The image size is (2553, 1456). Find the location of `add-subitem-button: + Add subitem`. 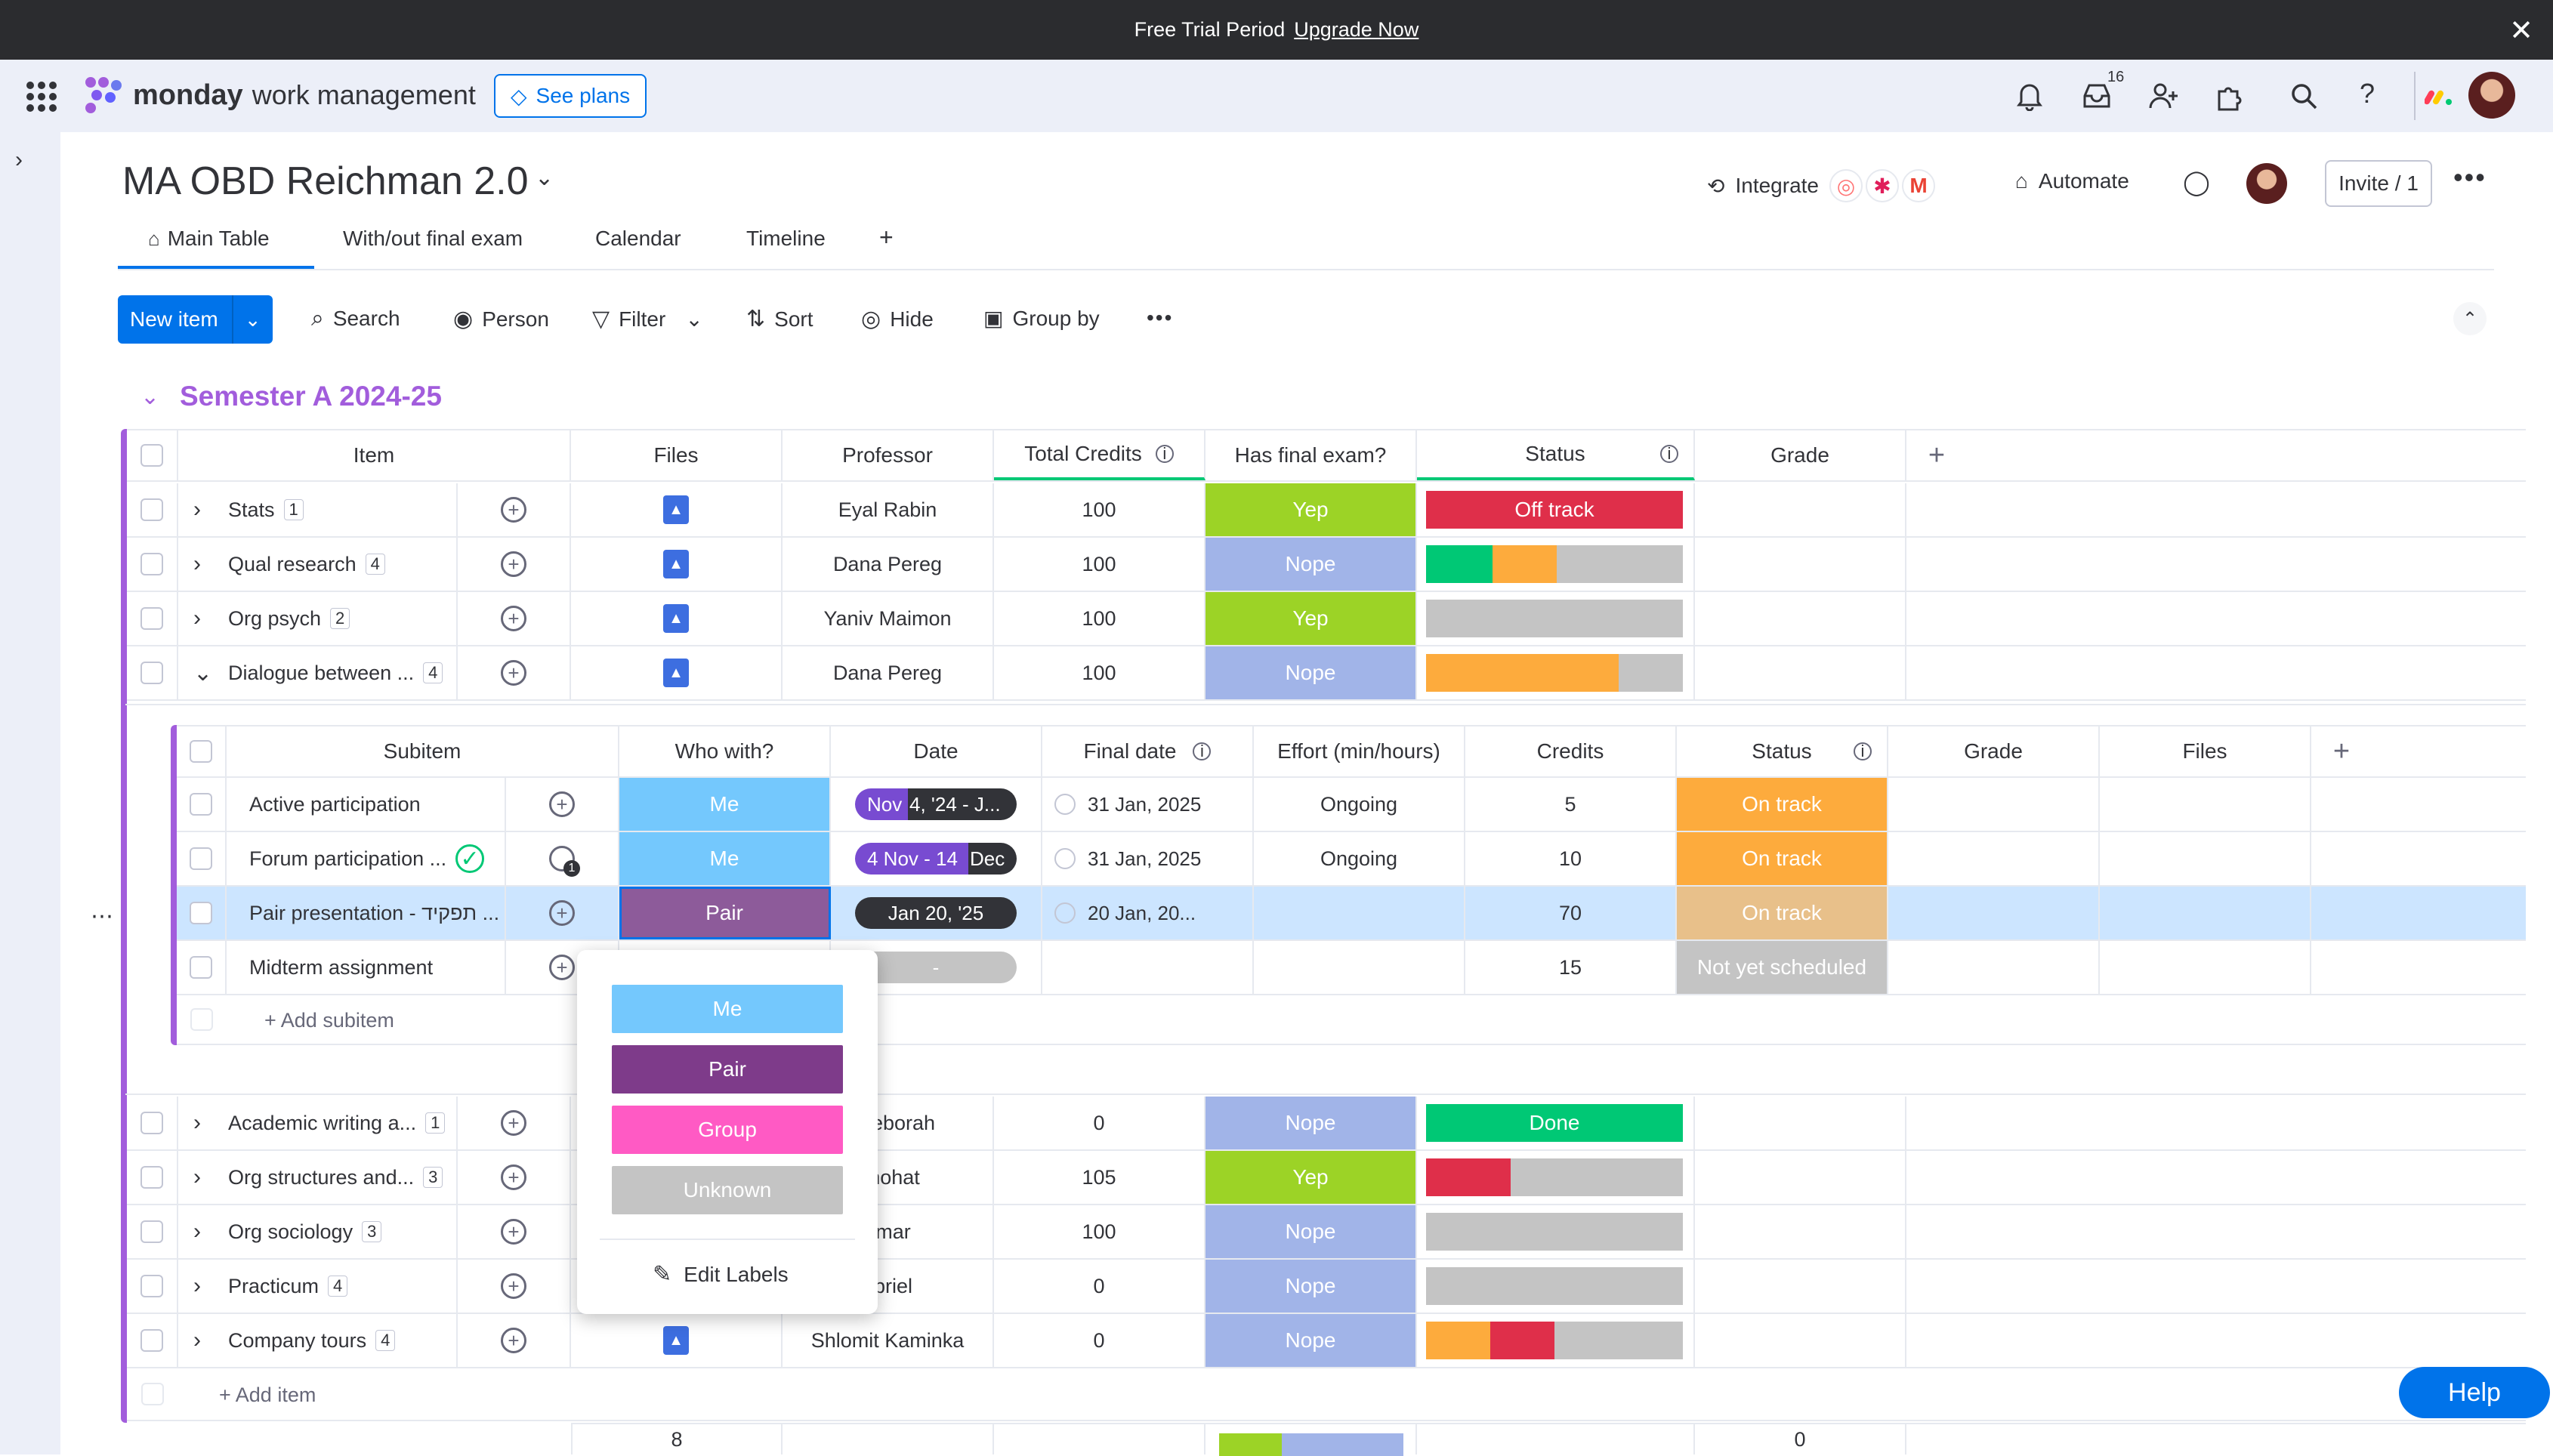

add-subitem-button: + Add subitem is located at coordinates (329, 1020).